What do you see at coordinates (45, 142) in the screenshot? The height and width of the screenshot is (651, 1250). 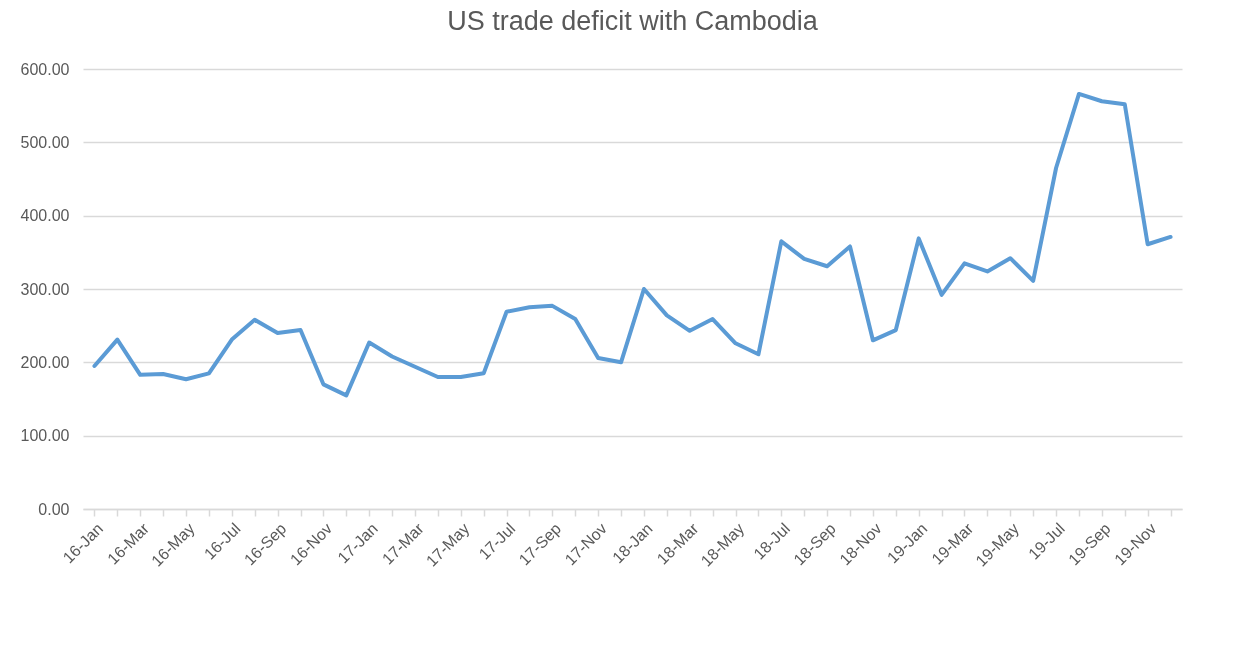 I see `y-tick-label: 500.00` at bounding box center [45, 142].